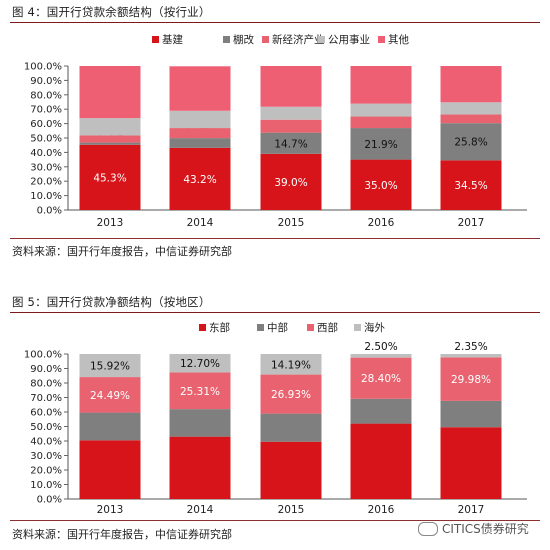 The height and width of the screenshot is (550, 550). I want to click on legend-label: 中部, so click(277, 327).